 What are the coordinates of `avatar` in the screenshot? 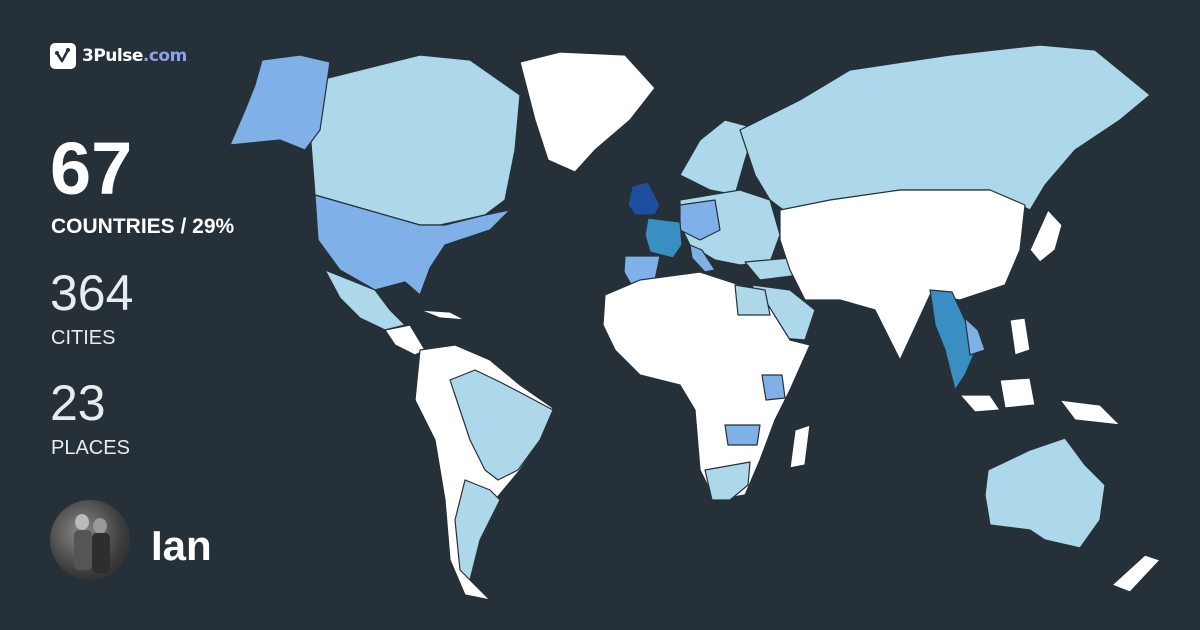 It's located at (90, 540).